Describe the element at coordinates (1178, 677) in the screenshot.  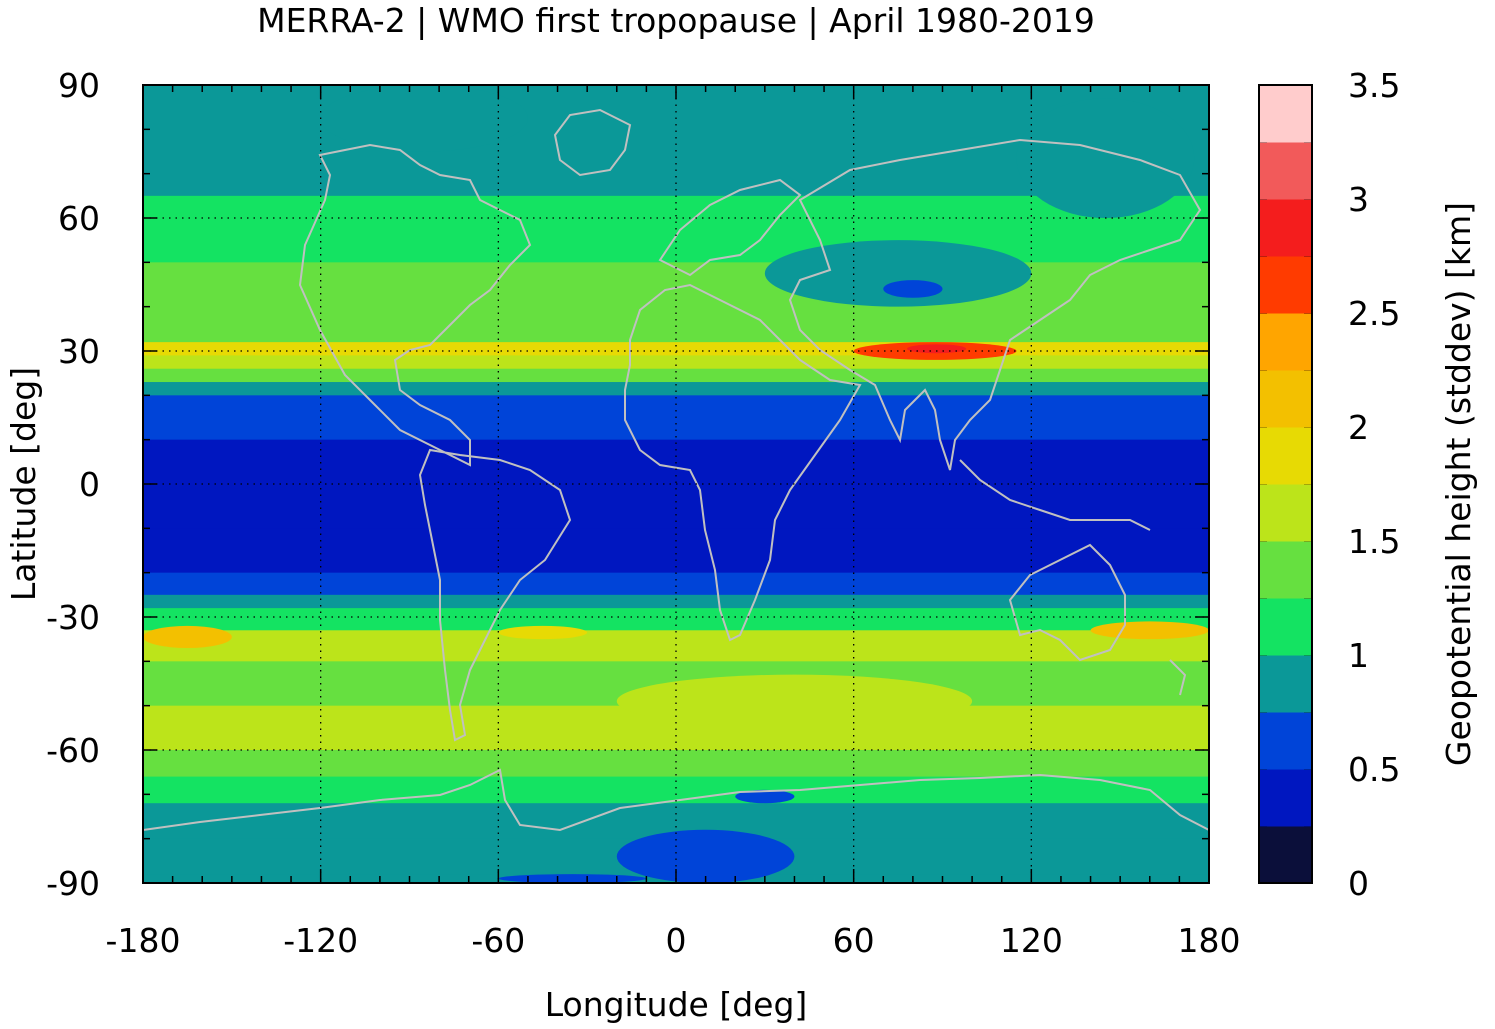
I see `coastline-new-zealand` at that location.